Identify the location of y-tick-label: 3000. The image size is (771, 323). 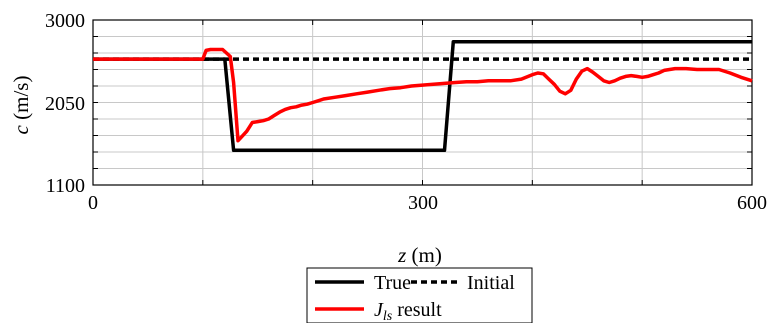
(65, 21).